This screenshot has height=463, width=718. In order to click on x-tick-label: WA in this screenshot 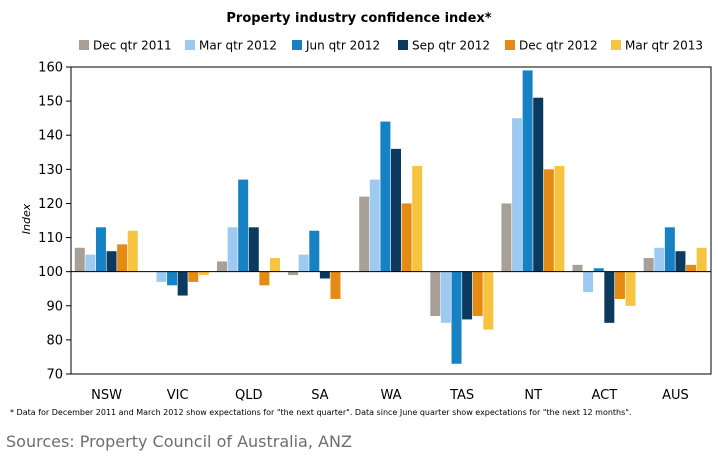, I will do `click(390, 395)`.